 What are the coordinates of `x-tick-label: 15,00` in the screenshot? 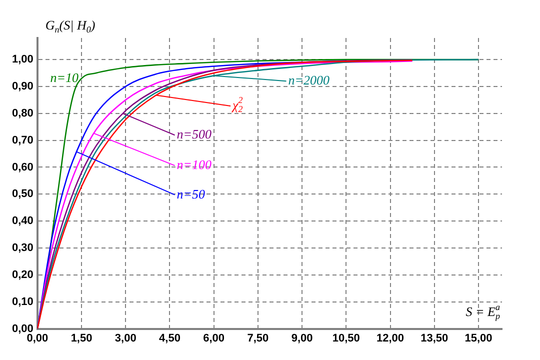 It's located at (478, 338).